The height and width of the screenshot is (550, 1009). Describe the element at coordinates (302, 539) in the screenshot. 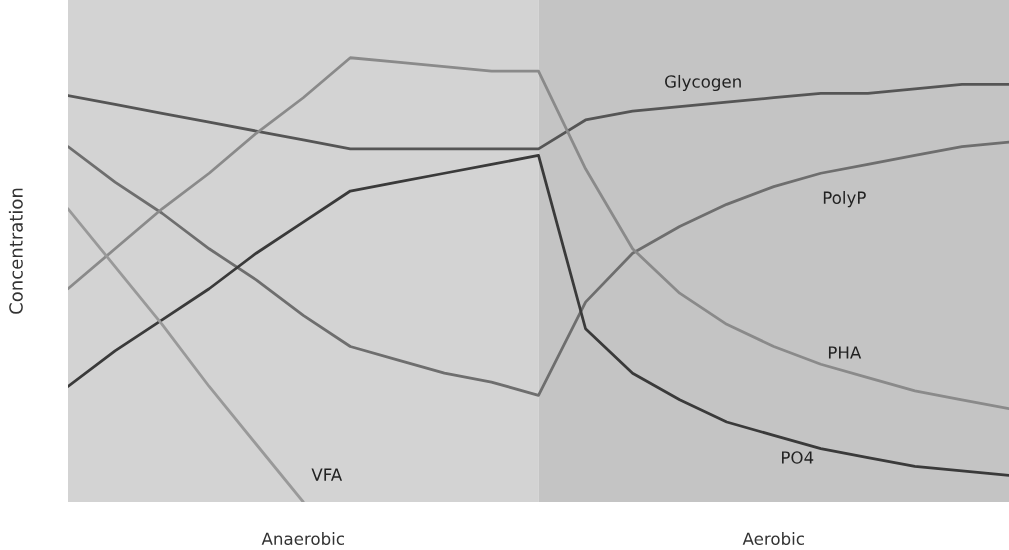

I see `text: Anaerobic` at that location.